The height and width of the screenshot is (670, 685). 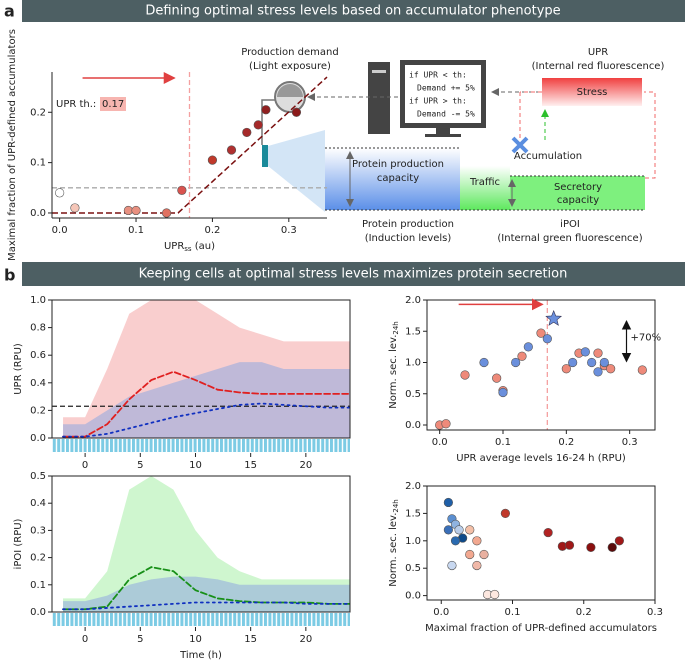 What do you see at coordinates (38, 530) in the screenshot?
I see `y-tick-label: 0.3` at bounding box center [38, 530].